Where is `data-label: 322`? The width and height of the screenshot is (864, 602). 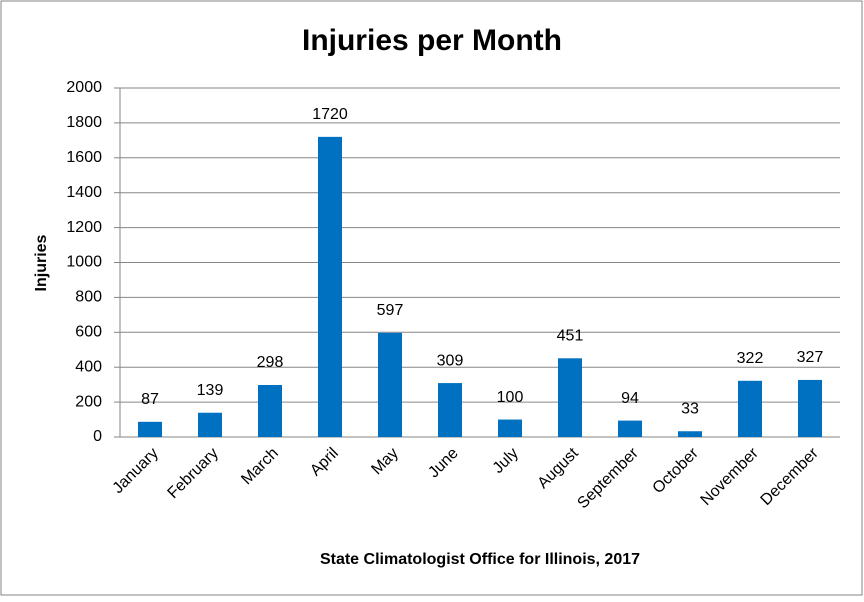
data-label: 322 is located at coordinates (750, 358).